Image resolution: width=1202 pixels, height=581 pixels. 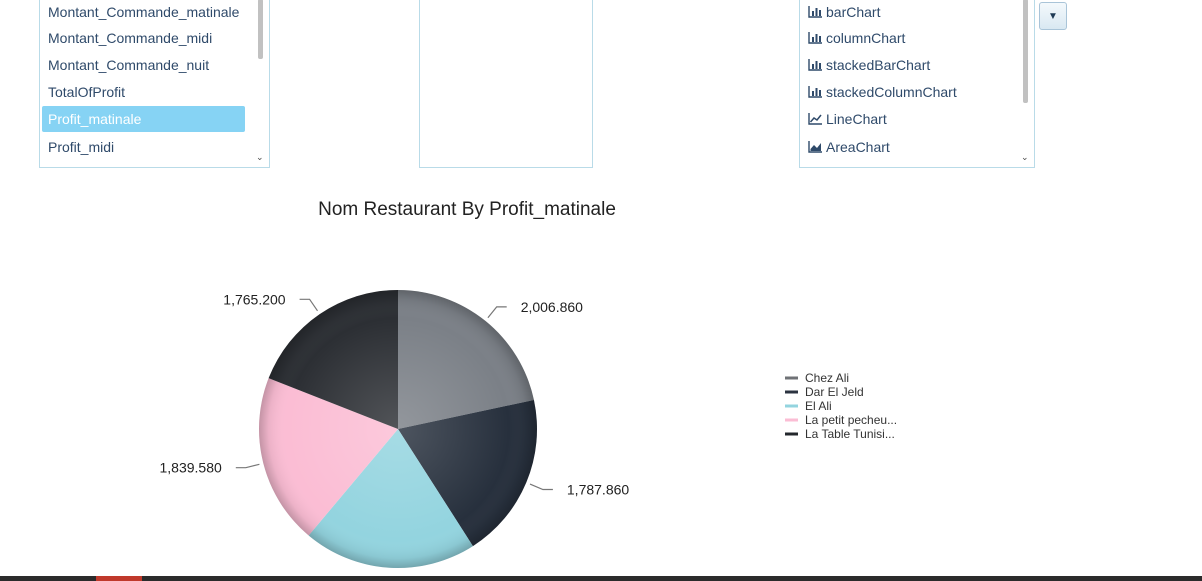 I want to click on field-option-selected: Profit_matinale, so click(x=143, y=119).